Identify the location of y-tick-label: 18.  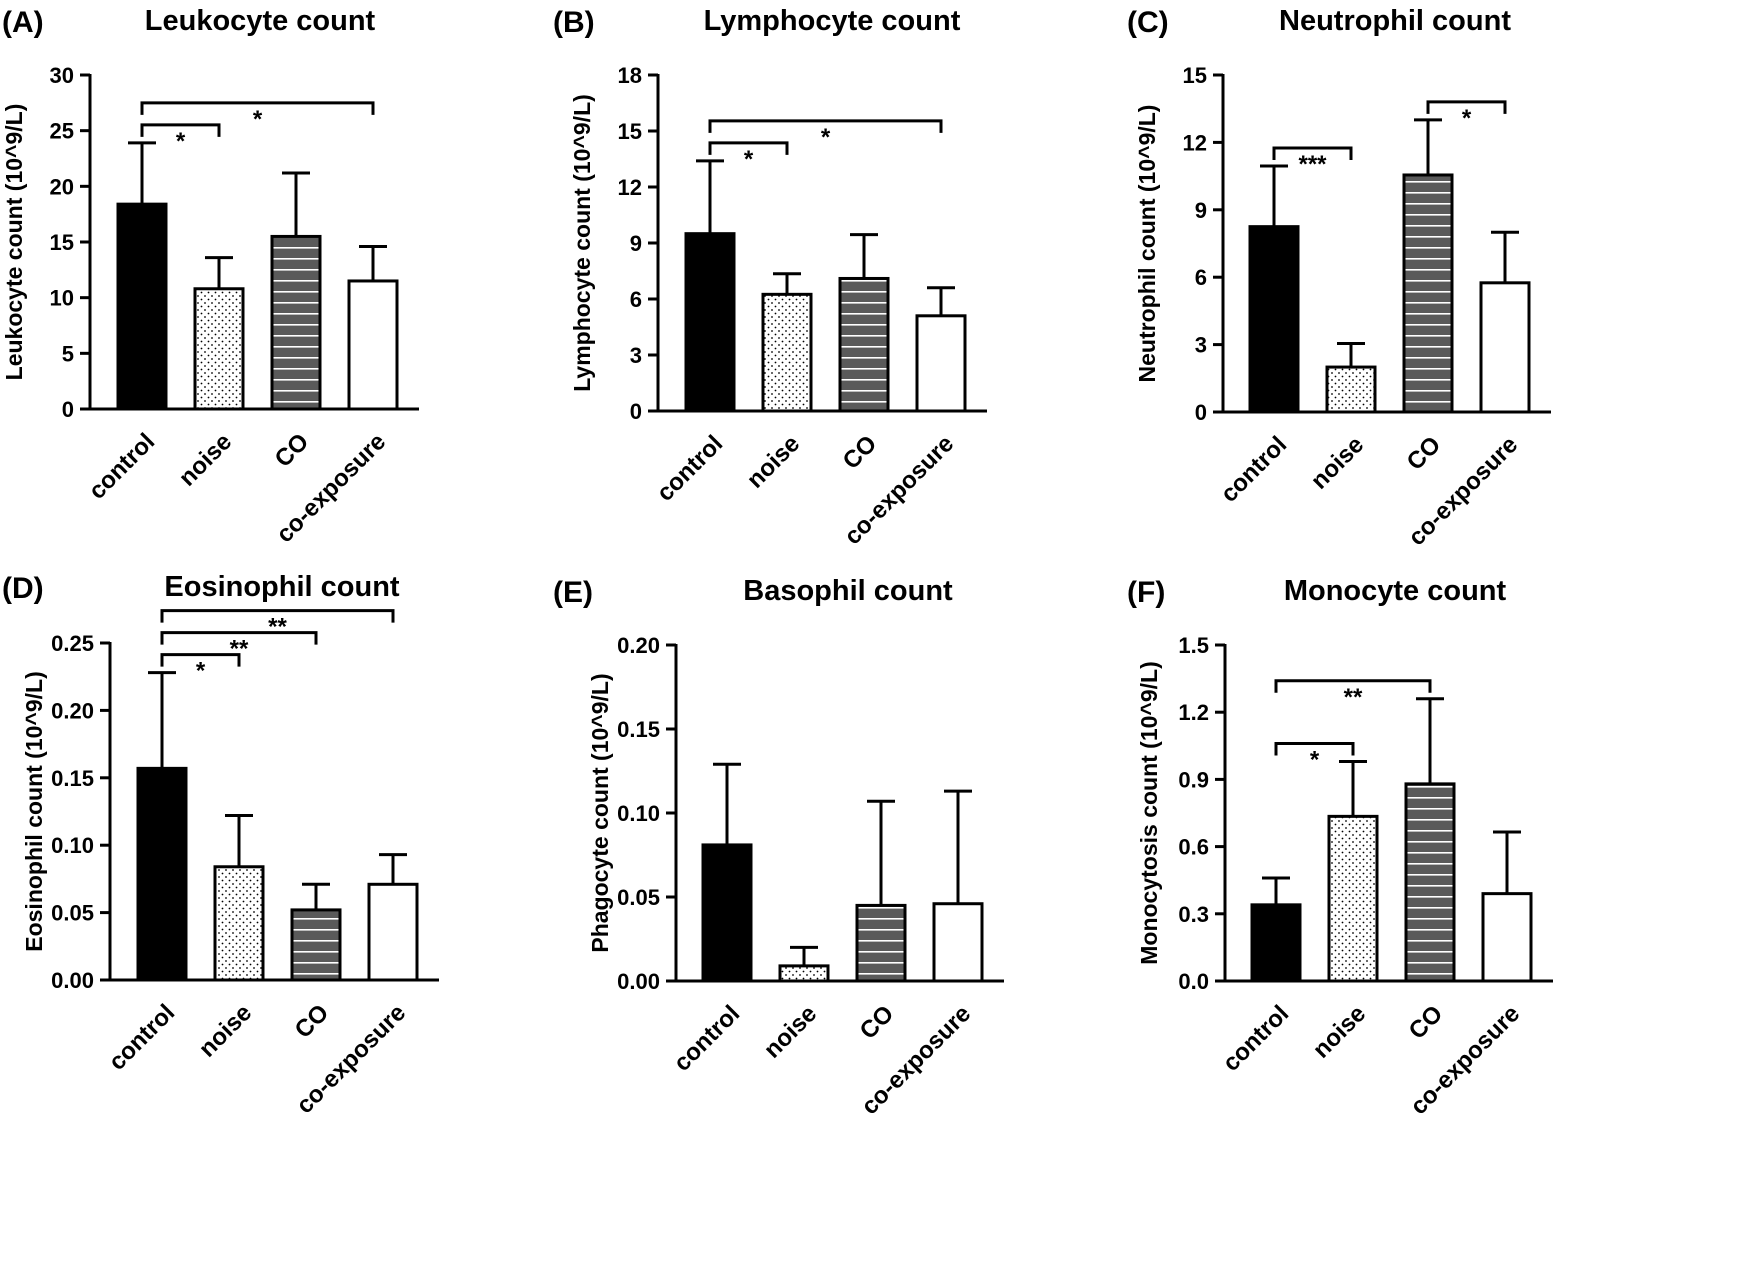
(630, 75).